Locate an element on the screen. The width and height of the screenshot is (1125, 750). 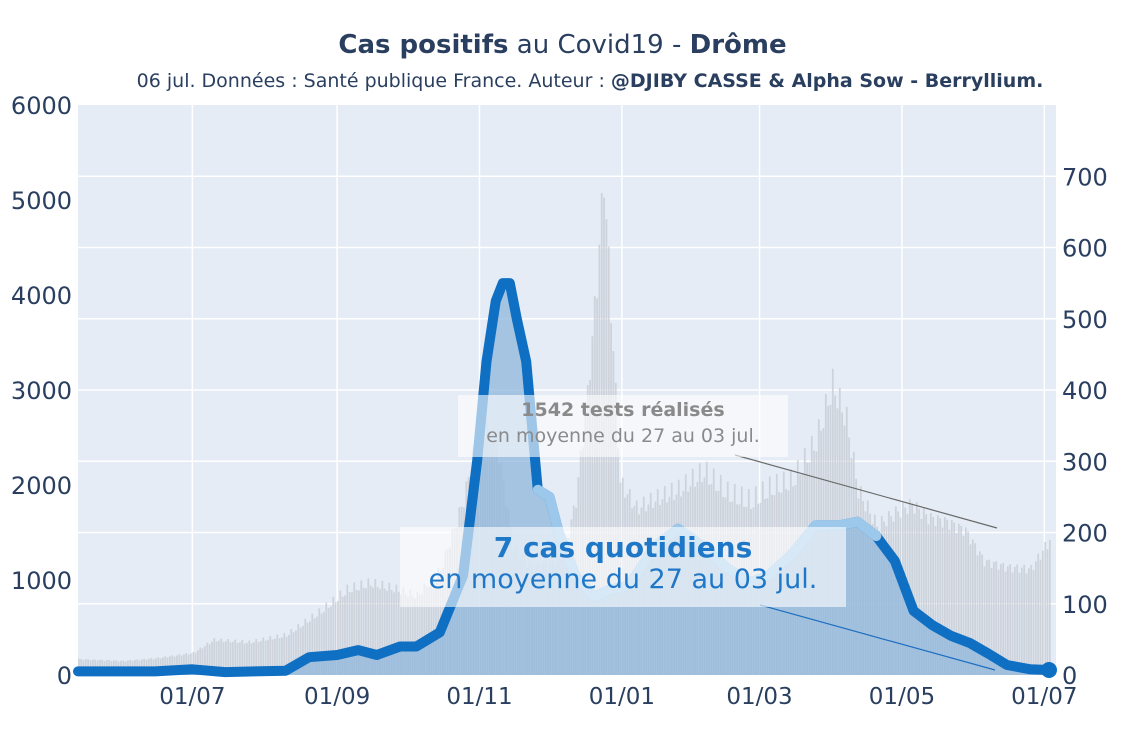
y-axis-right-ticks: 0 100 200 300 400 500 600 700 is located at coordinates (1085, 426).